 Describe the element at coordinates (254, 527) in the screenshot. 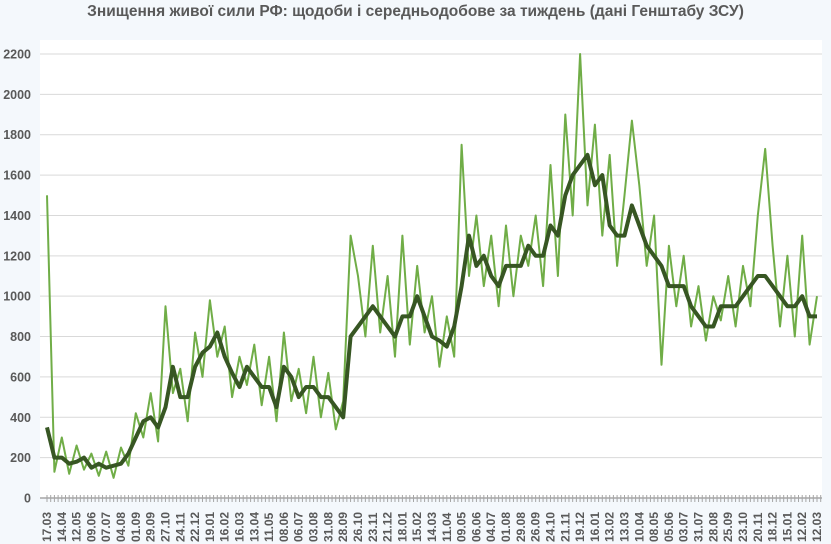

I see `x-tick-label: 13.04` at that location.